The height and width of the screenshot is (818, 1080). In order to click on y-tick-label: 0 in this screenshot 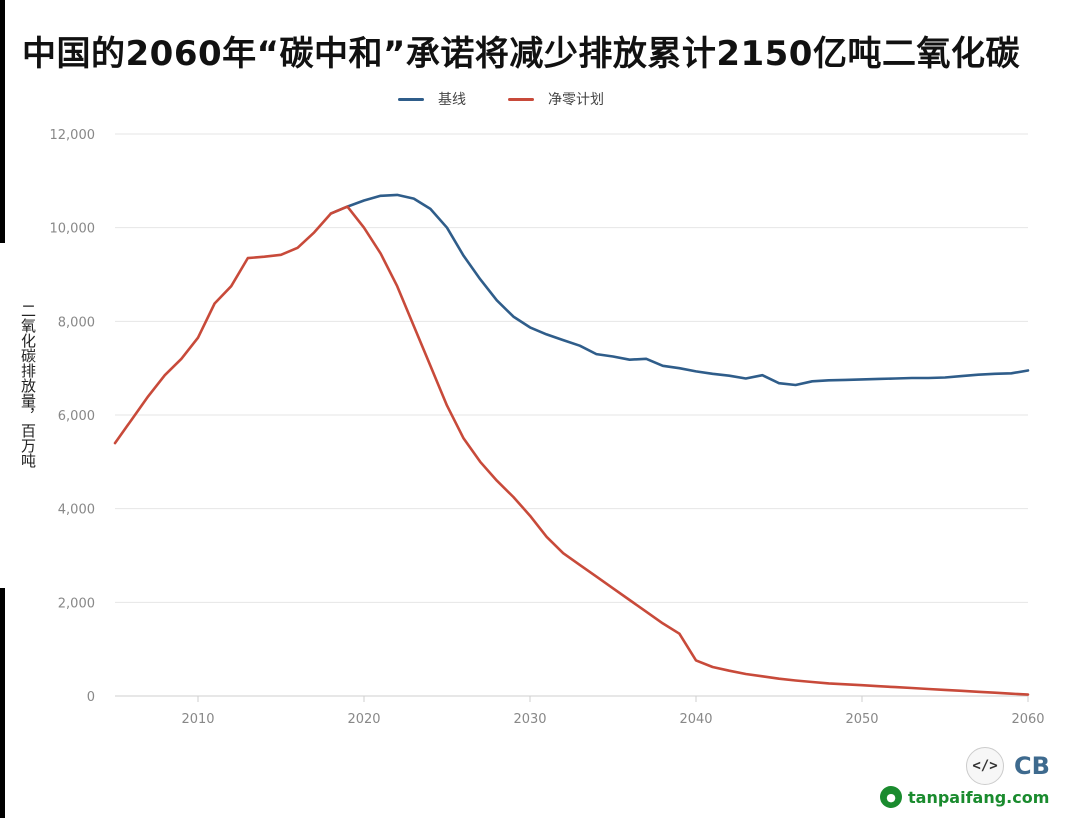, I will do `click(91, 697)`.